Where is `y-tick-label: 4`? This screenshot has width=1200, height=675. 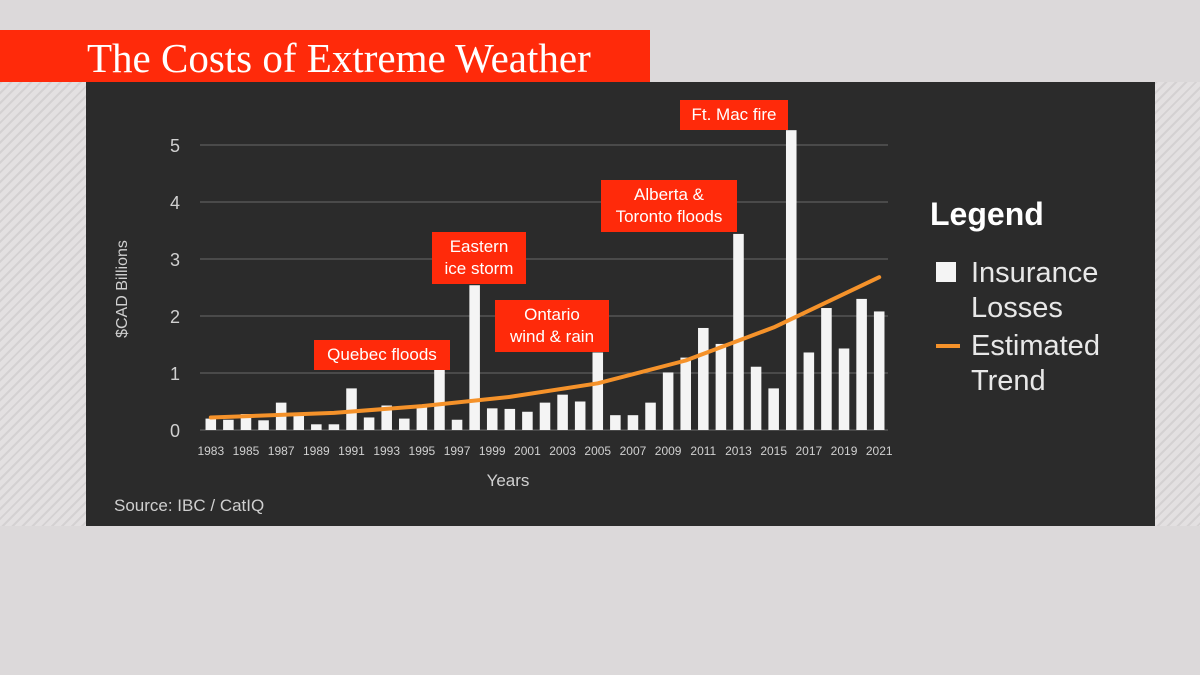
y-tick-label: 4 is located at coordinates (175, 203).